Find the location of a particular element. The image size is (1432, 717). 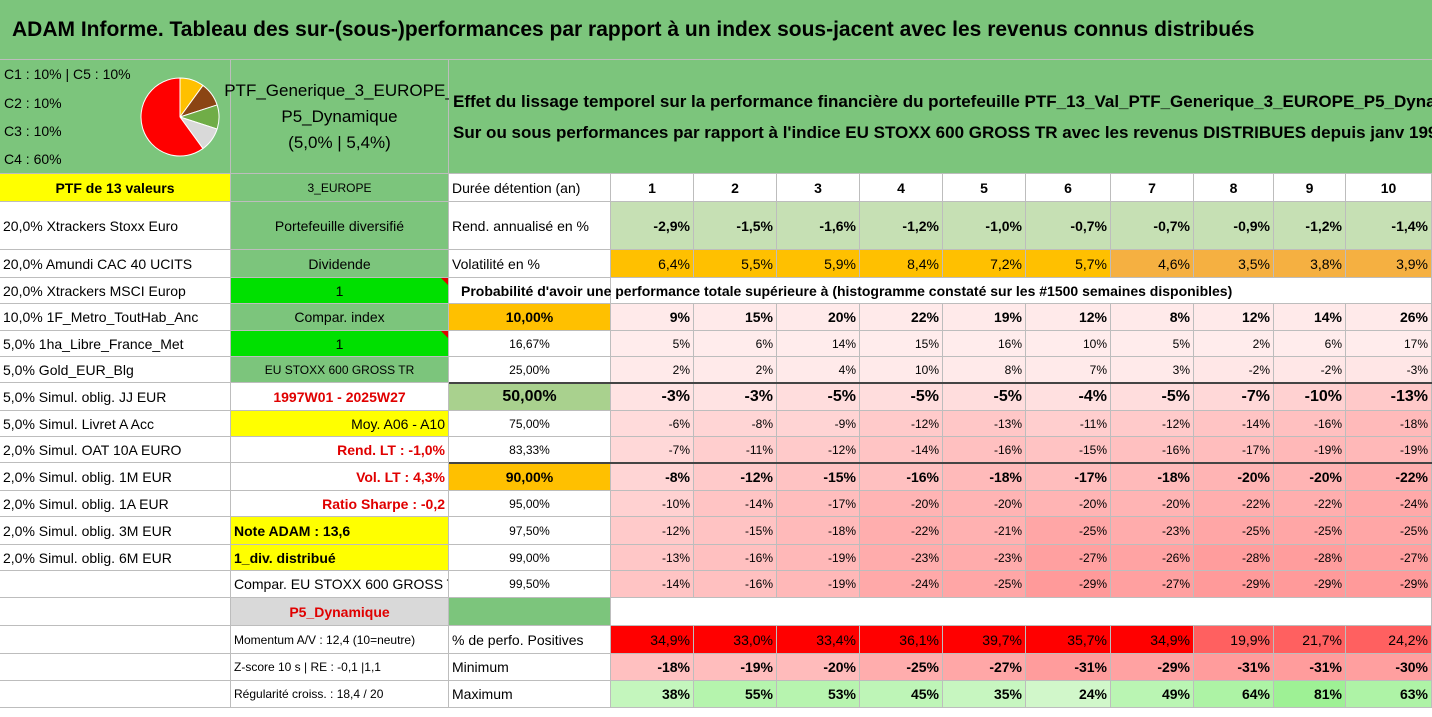

volatility-value: 5,5% is located at coordinates (735, 264).